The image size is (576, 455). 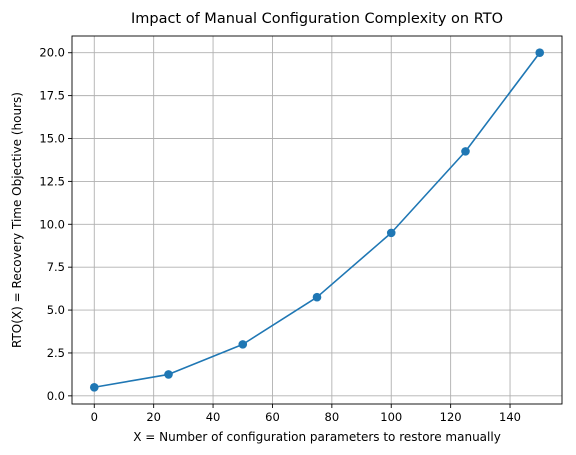 I want to click on y-tick-label: 5.0, so click(x=56, y=310).